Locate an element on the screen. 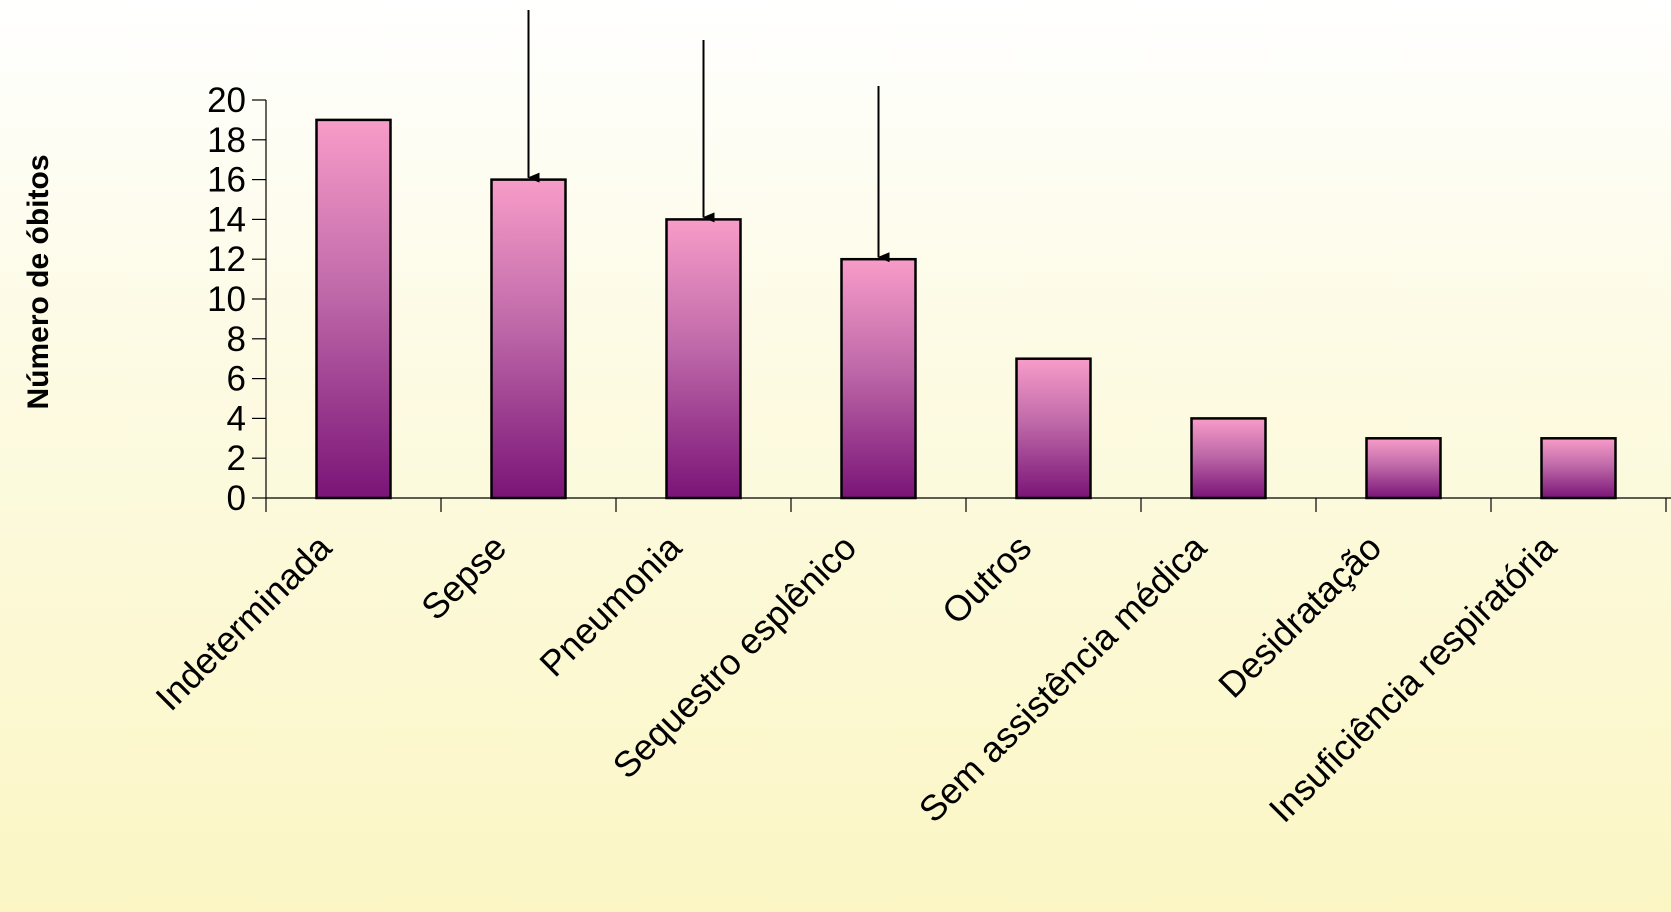 The image size is (1671, 912). x-category-label: Insuficiência respiratória is located at coordinates (1413, 678).